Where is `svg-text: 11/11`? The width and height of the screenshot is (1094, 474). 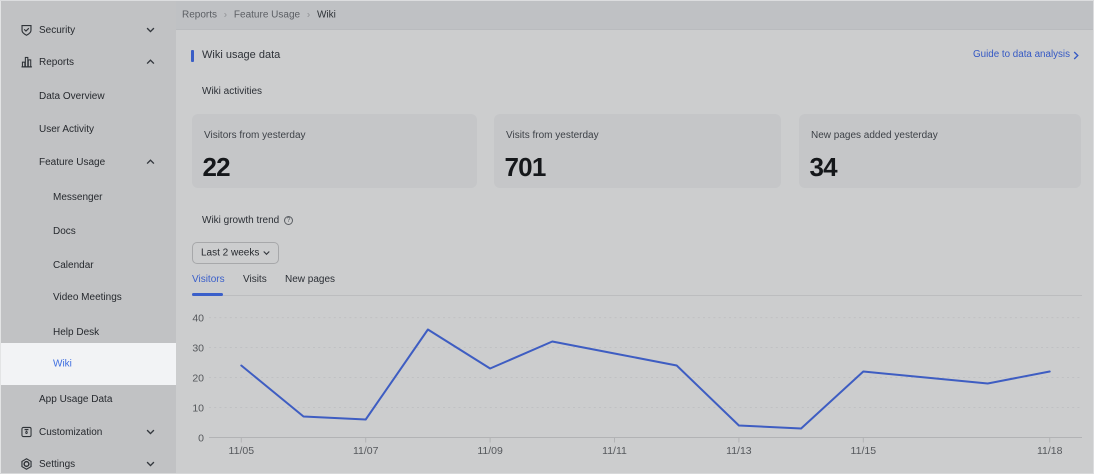 svg-text: 11/11 is located at coordinates (614, 451).